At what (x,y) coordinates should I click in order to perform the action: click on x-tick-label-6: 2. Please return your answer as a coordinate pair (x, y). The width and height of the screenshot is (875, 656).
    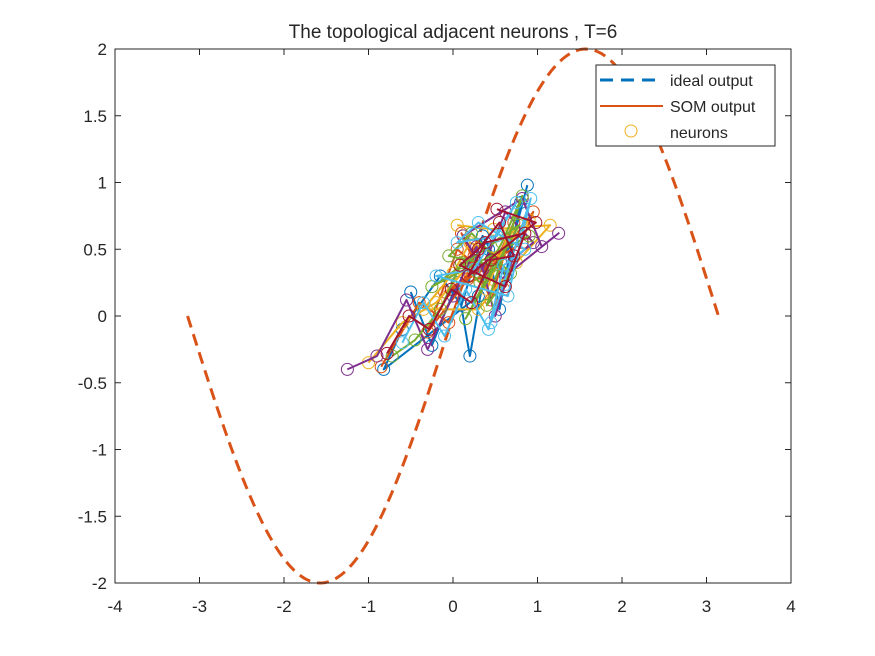
    Looking at the image, I should click on (621, 606).